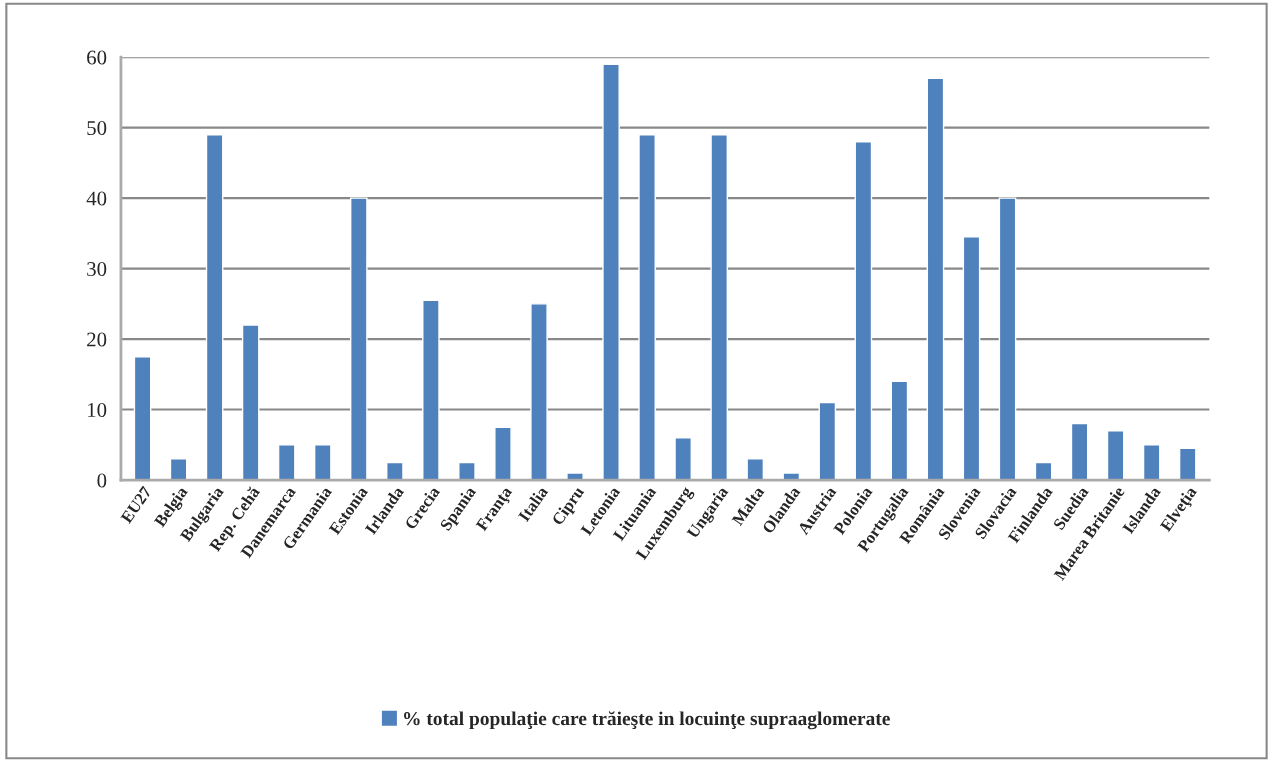  What do you see at coordinates (96, 198) in the screenshot?
I see `y-tick-label: 40` at bounding box center [96, 198].